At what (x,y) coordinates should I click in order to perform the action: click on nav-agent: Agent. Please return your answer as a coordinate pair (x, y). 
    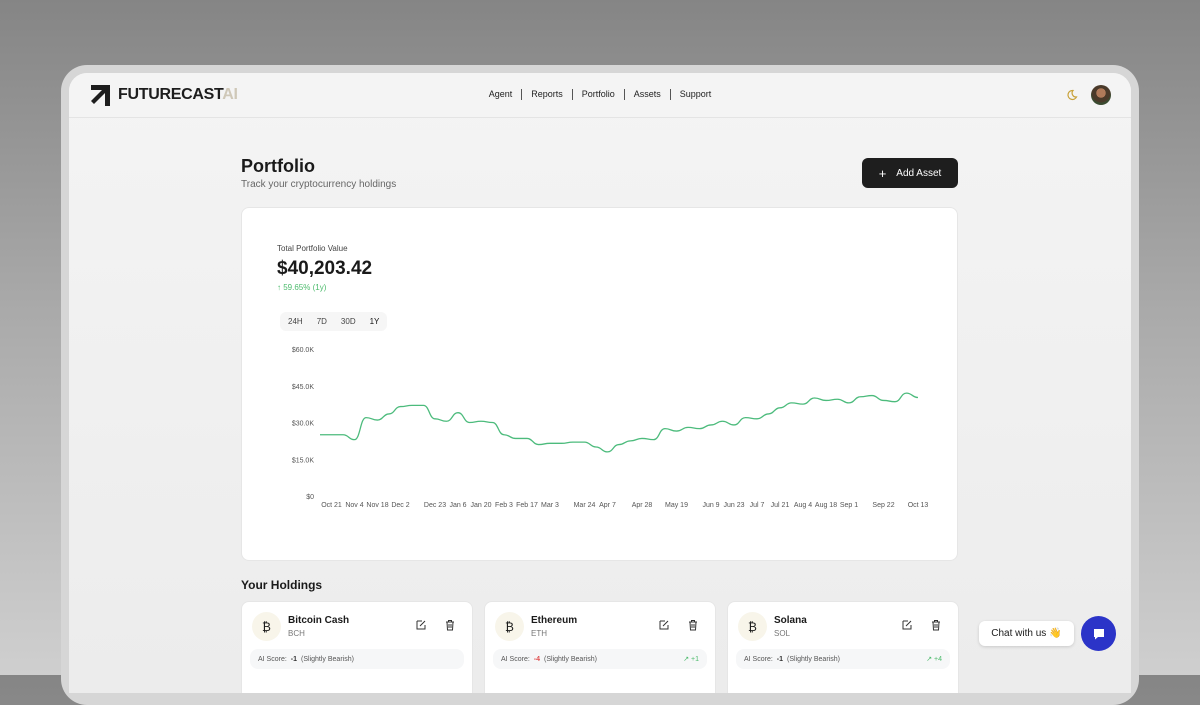
    Looking at the image, I should click on (500, 94).